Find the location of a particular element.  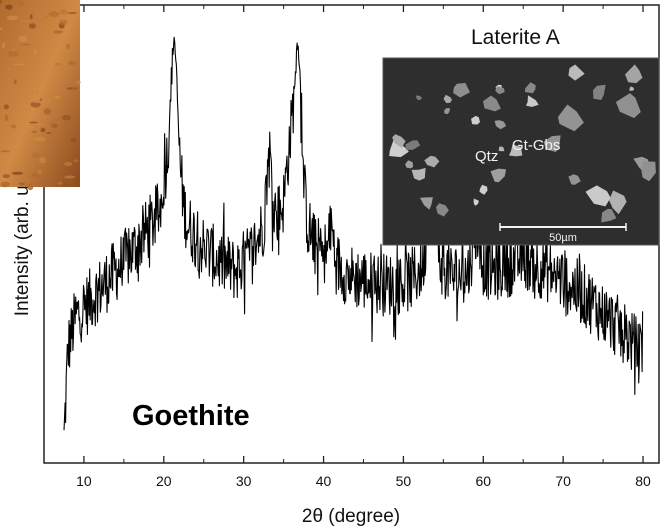

scale-bar-label: 50µm is located at coordinates (563, 238).